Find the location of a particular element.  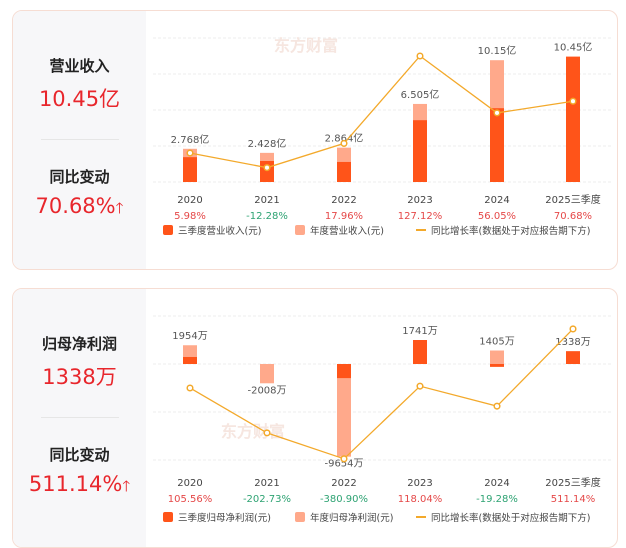

value-label: 1338万 is located at coordinates (572, 342).